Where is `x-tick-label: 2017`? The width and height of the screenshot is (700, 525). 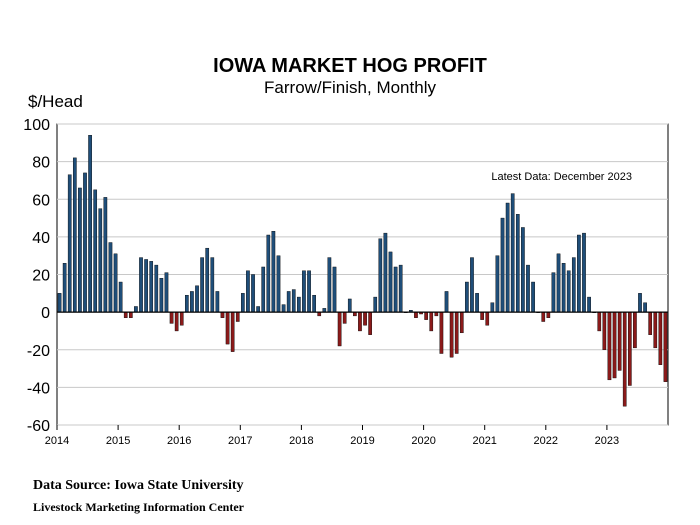
x-tick-label: 2017 is located at coordinates (240, 441).